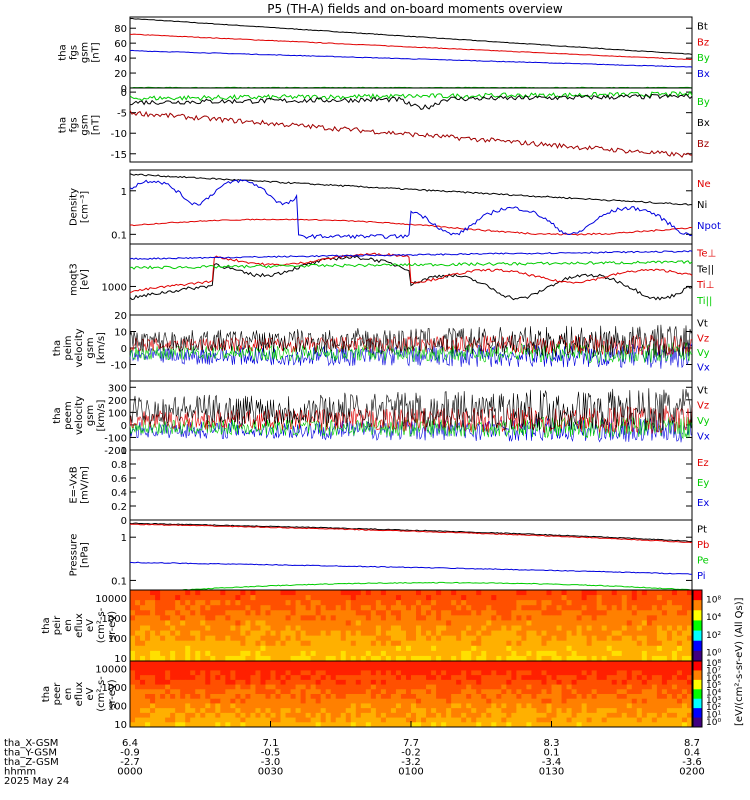  Describe the element at coordinates (74, 52) in the screenshot. I see `ylabel-fgs1: fgs` at that location.